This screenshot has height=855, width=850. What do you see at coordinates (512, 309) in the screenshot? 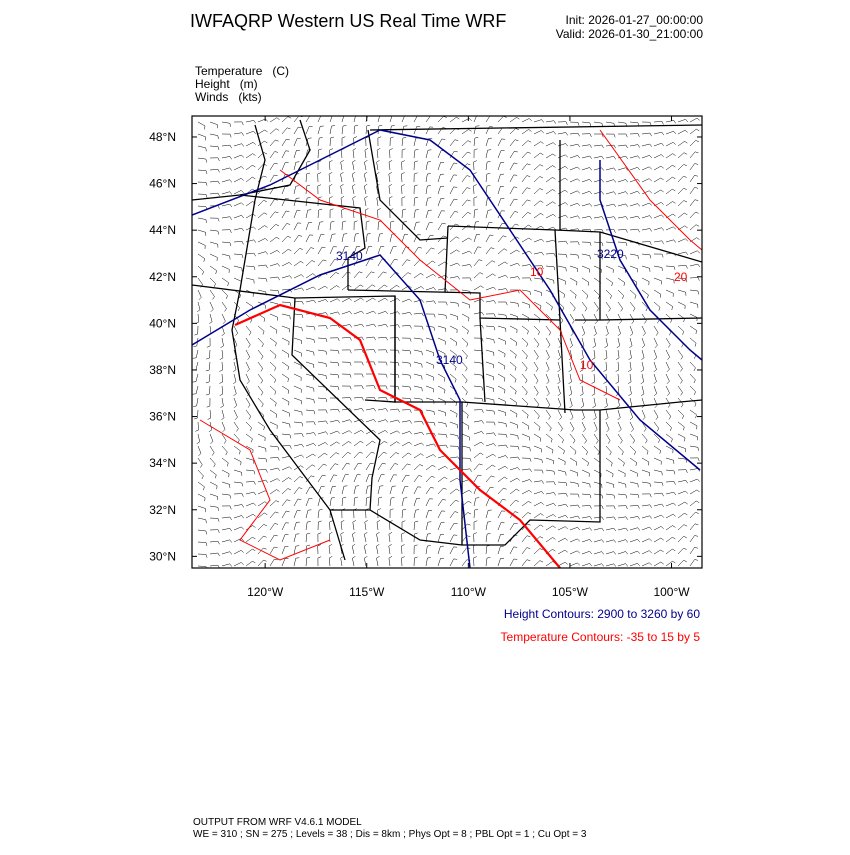
I see `contour-labels: 3140 3140 3220 10 10 20` at bounding box center [512, 309].